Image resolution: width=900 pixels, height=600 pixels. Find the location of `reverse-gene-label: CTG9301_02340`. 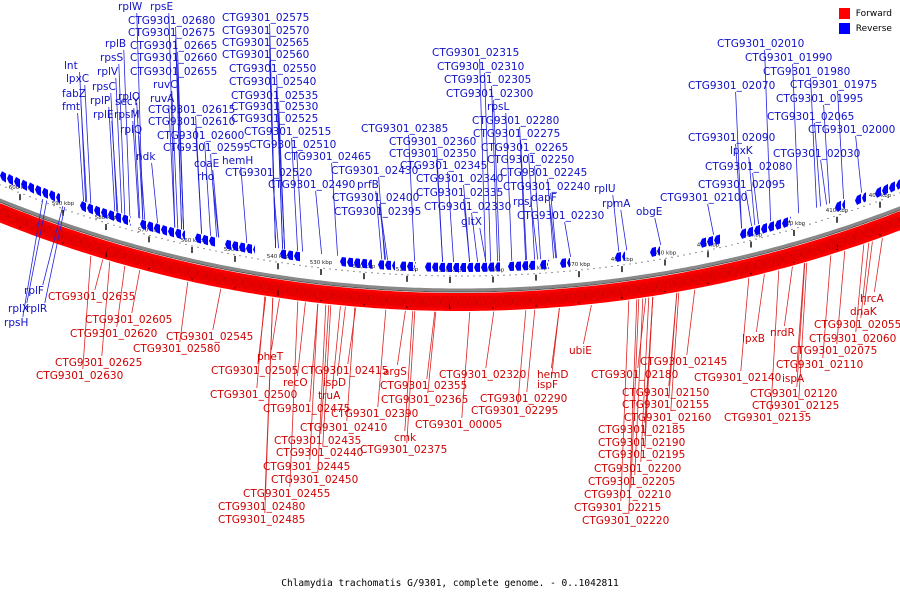

reverse-gene-label: CTG9301_02340 is located at coordinates (459, 179).